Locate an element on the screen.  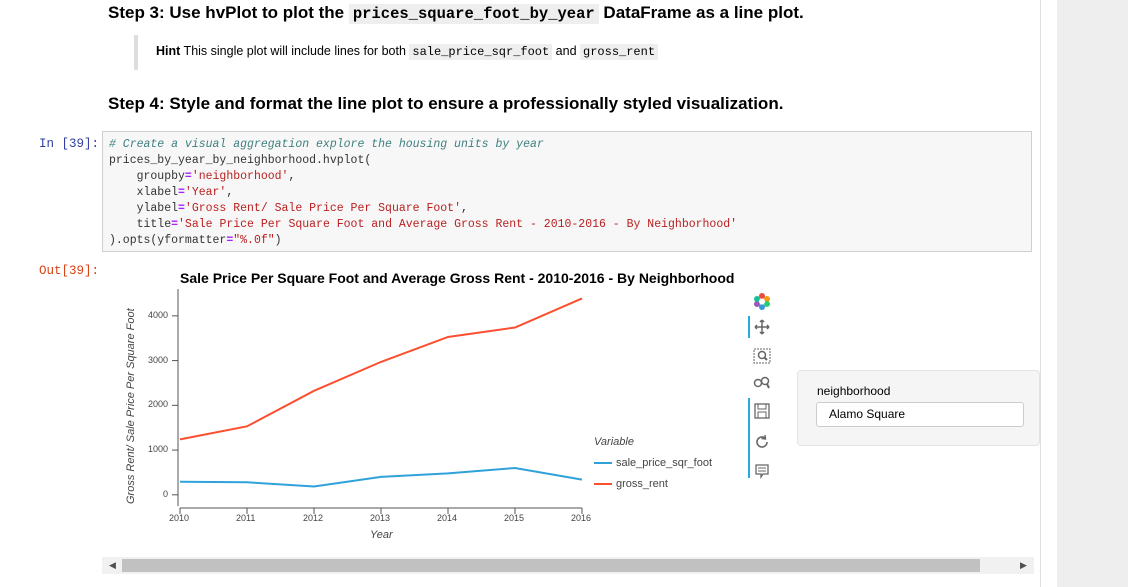
chart-legend: Variable sale_price_sqr_foot gross_rent is located at coordinates (659, 461).